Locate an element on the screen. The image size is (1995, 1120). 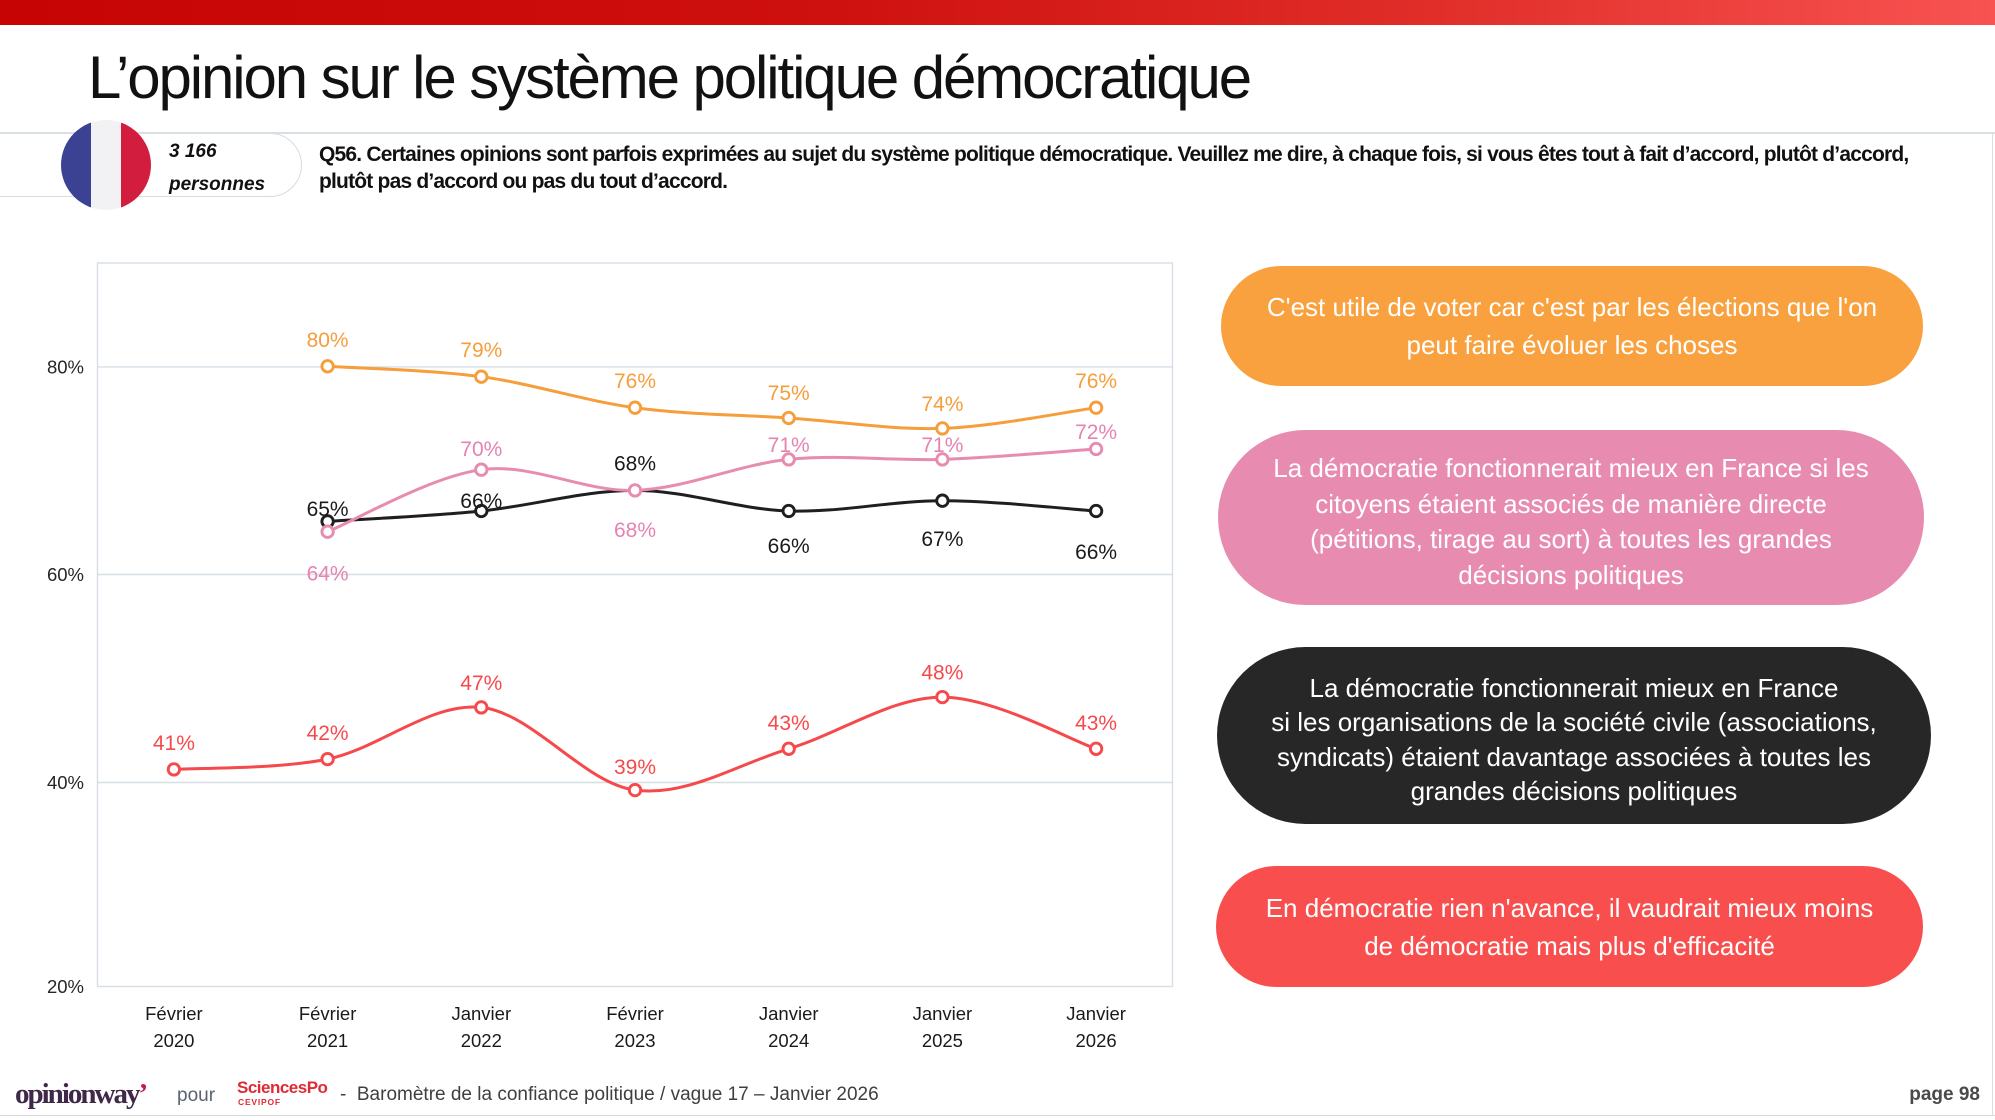
svg-text: 70% is located at coordinates (481, 449).